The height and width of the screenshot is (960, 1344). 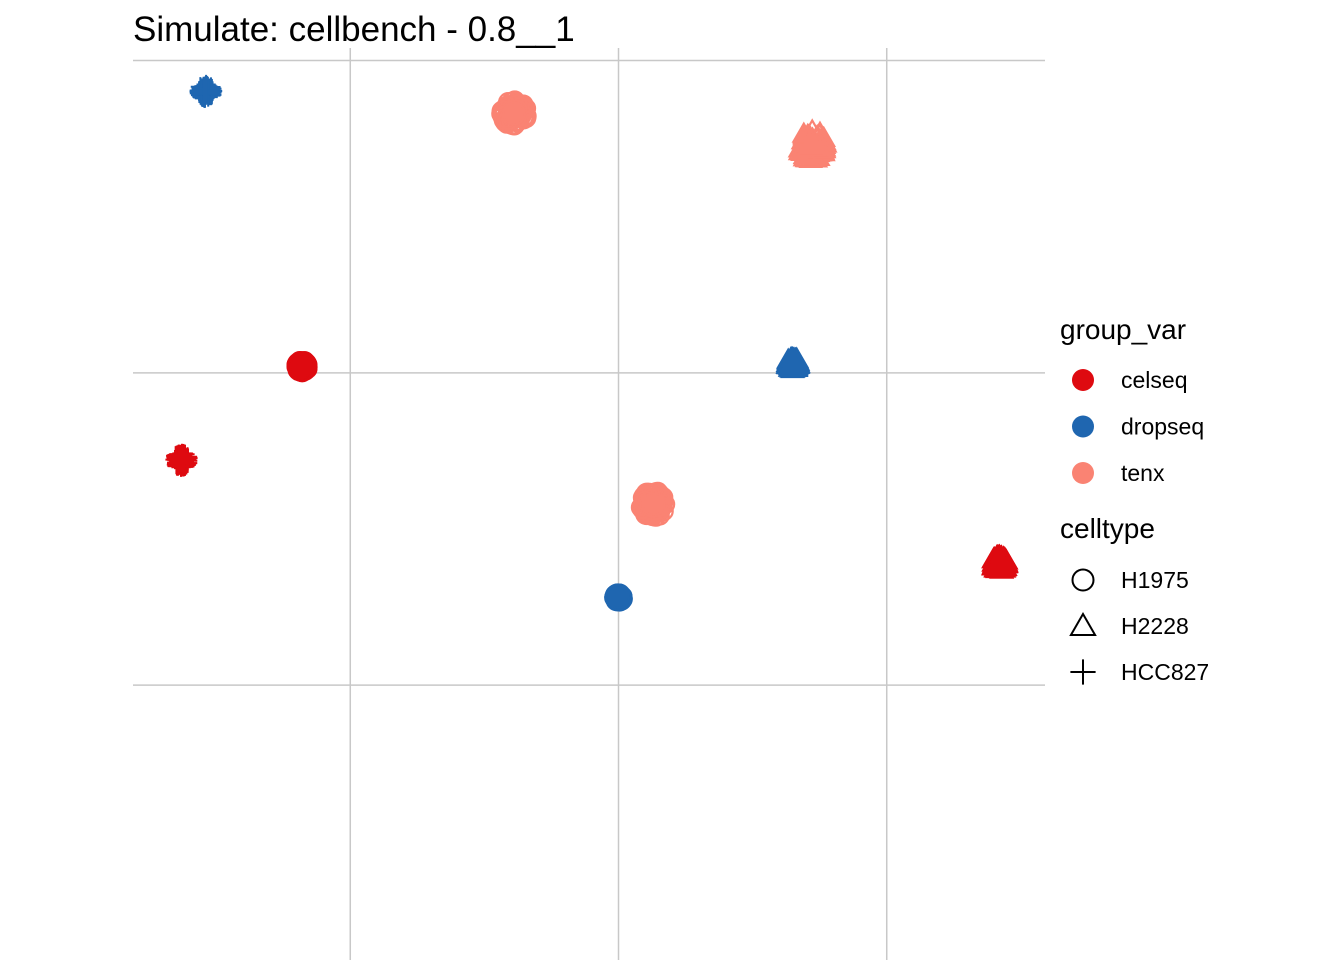 I want to click on legend-label: tenx, so click(x=1143, y=473).